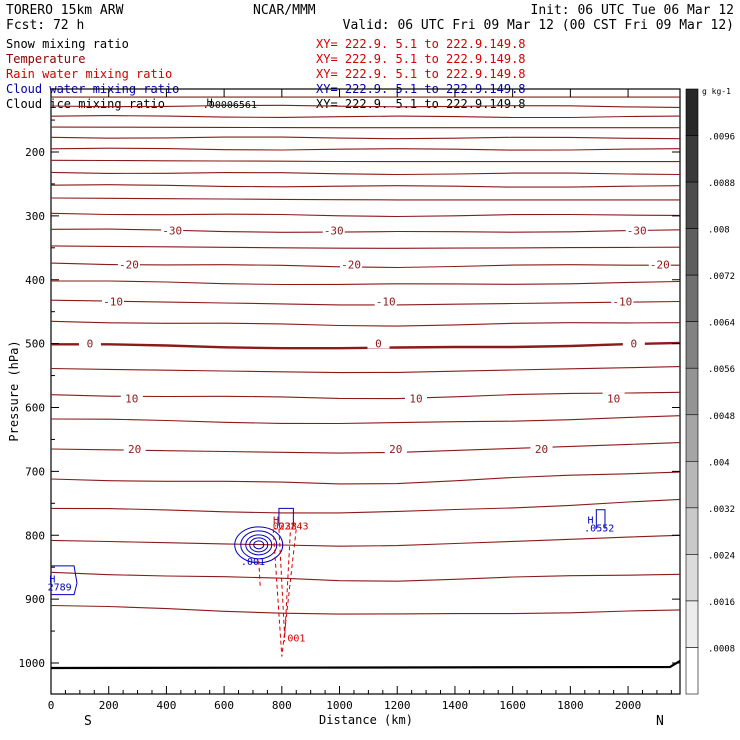 Image resolution: width=740 pixels, height=740 pixels. What do you see at coordinates (35, 599) in the screenshot?
I see `y-tick-label: 900` at bounding box center [35, 599].